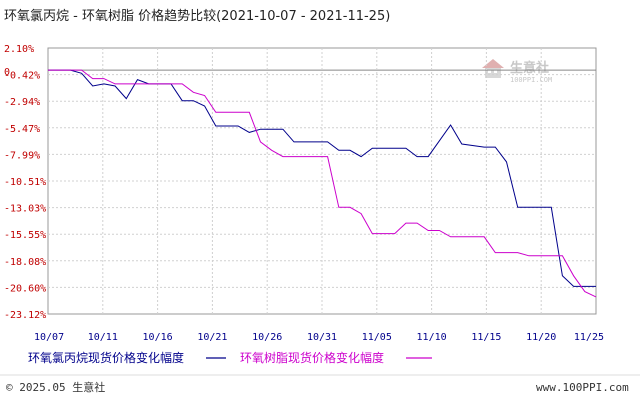 The height and width of the screenshot is (400, 640). What do you see at coordinates (22, 102) in the screenshot?
I see `y-tick-label: -2.94%` at bounding box center [22, 102].